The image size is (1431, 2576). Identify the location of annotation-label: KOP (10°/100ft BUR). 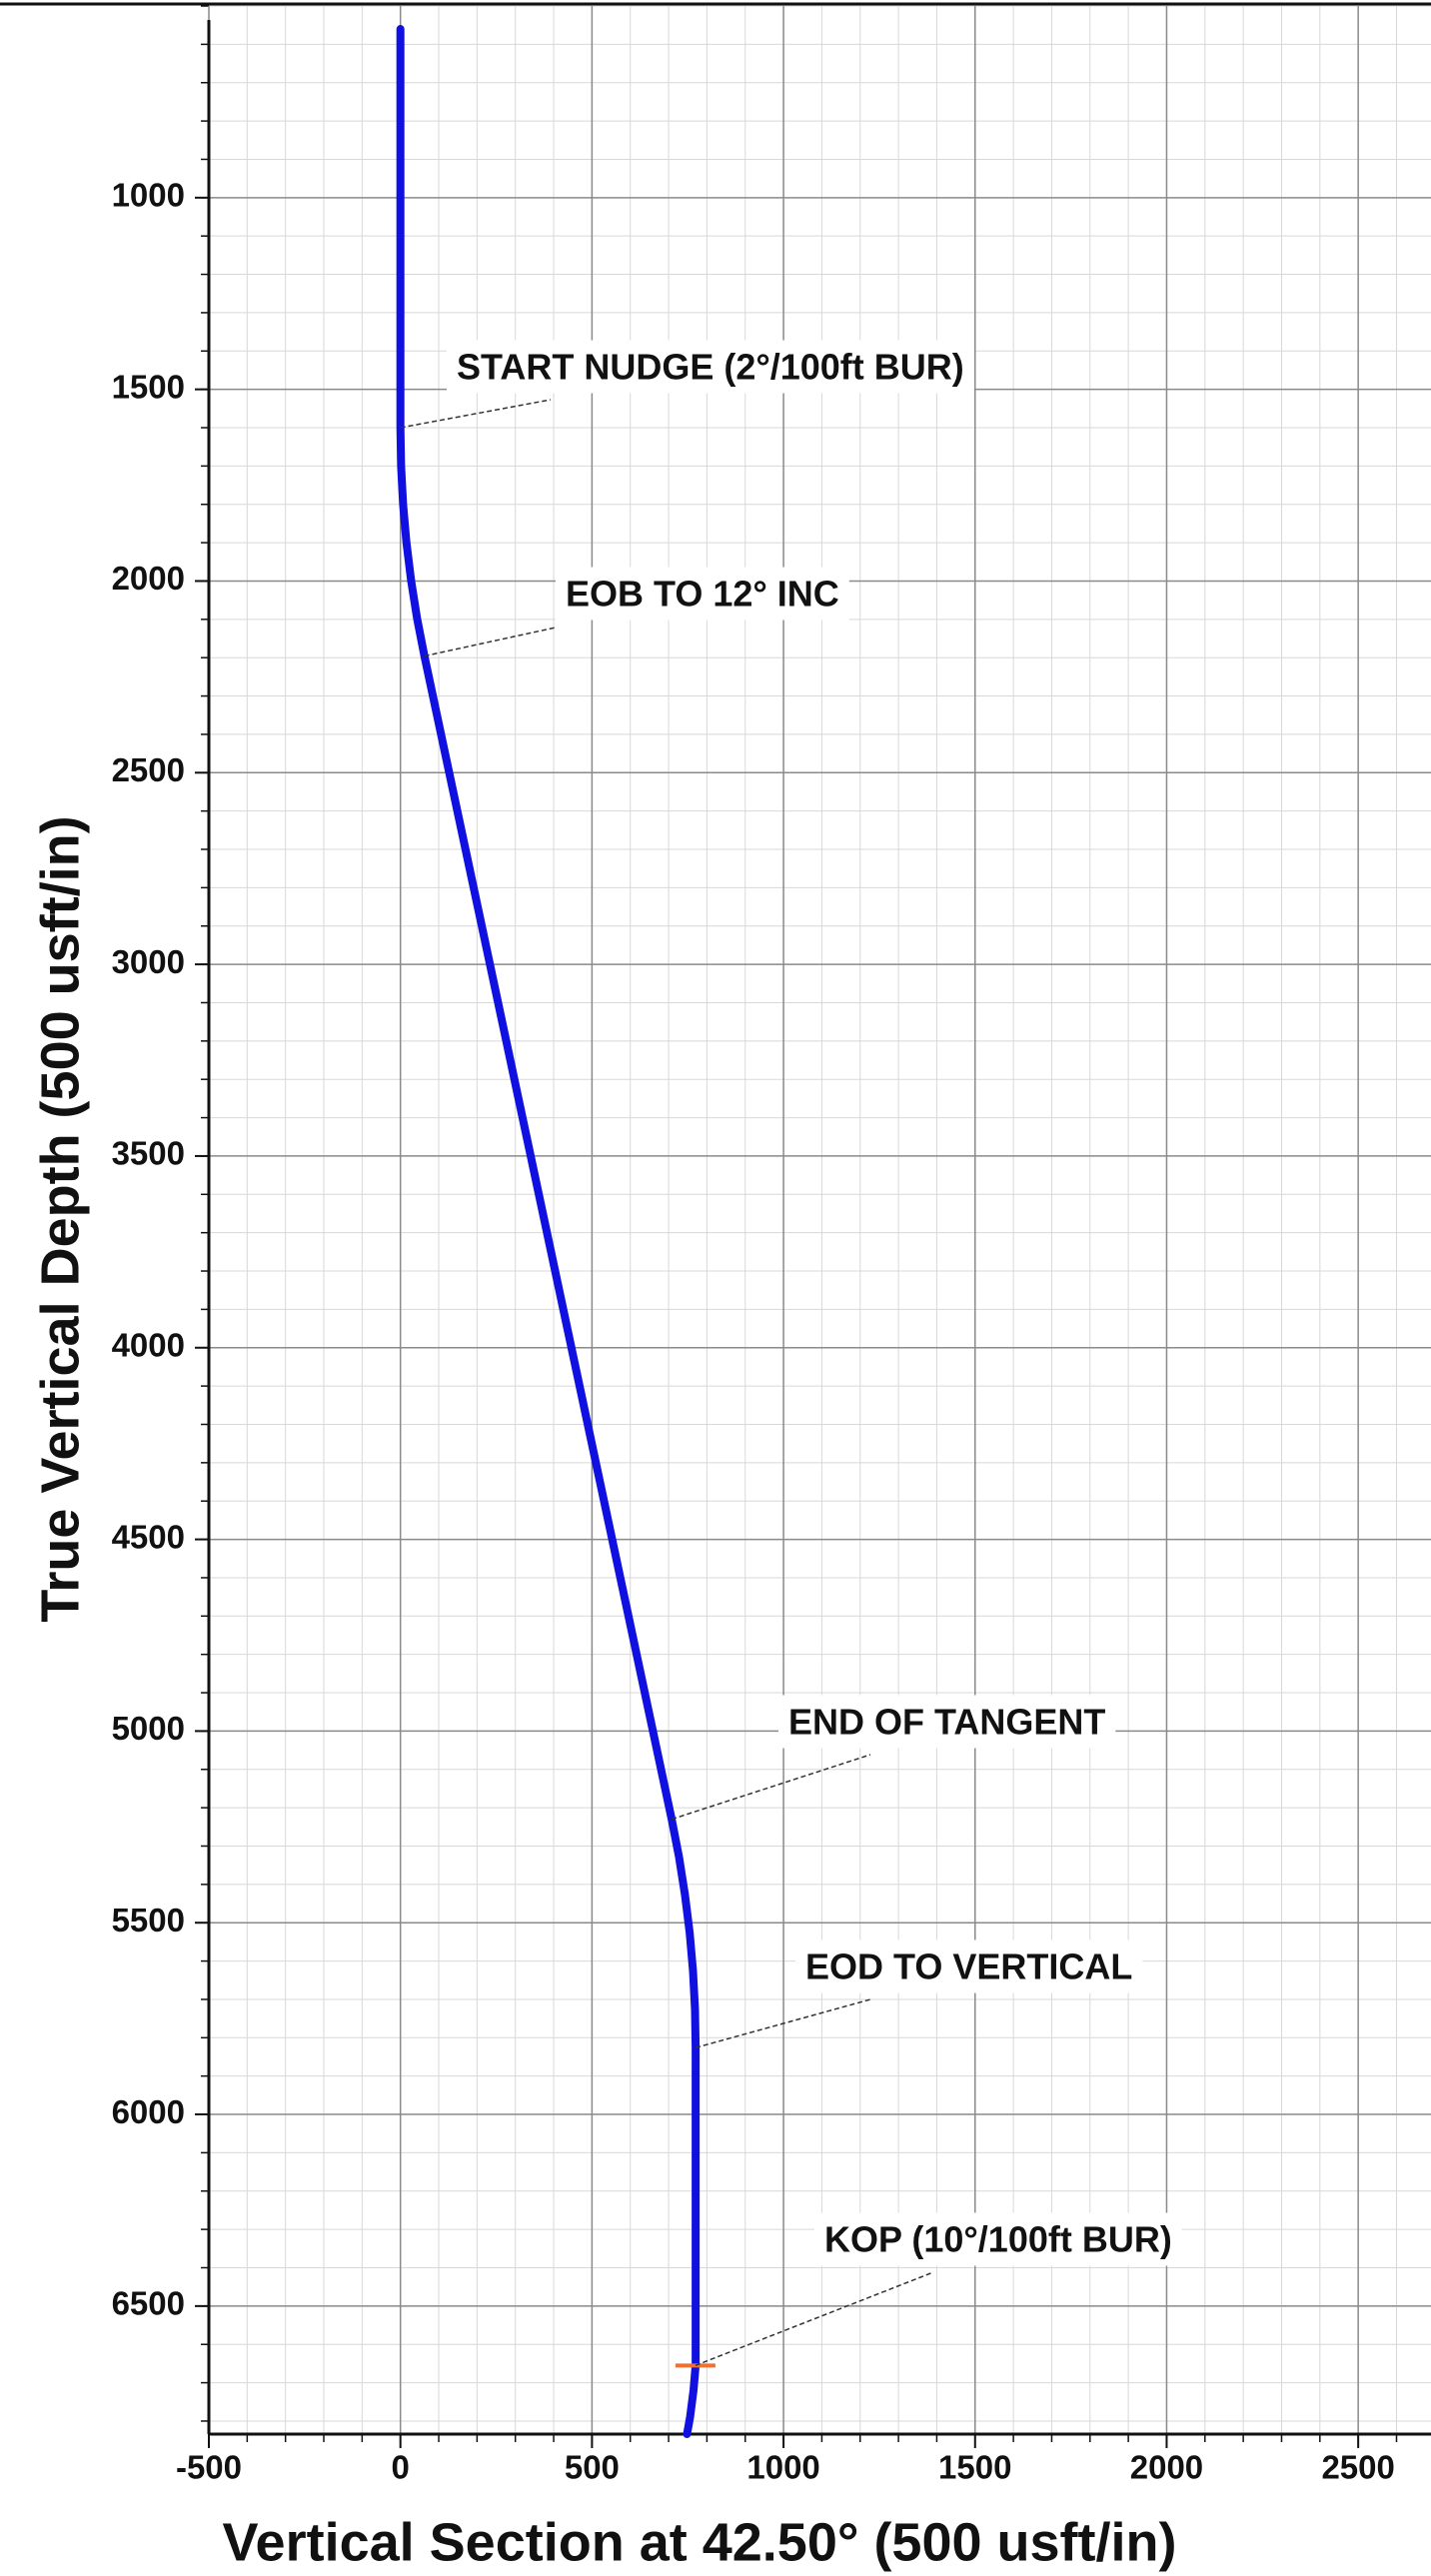
(998, 2239).